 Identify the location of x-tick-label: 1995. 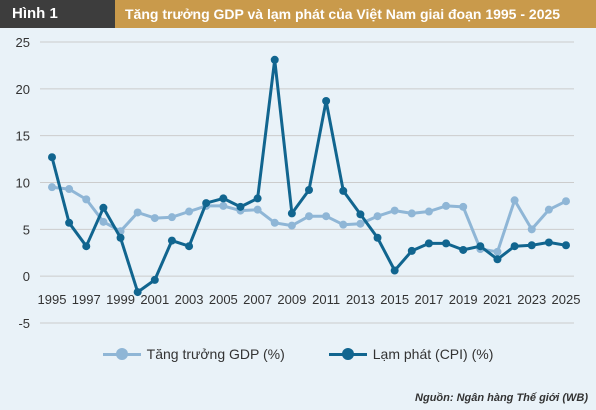
(52, 299).